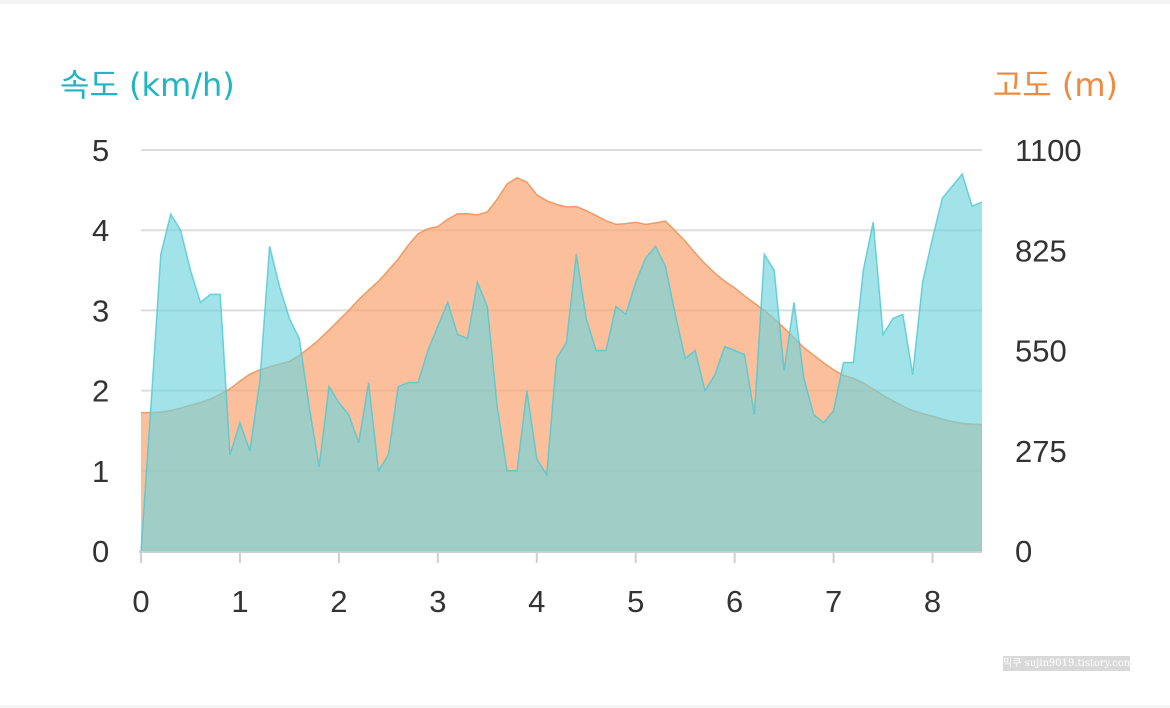 The image size is (1170, 708). I want to click on left-axis-ticks: 0 1 2 3 4 5, so click(100, 351).